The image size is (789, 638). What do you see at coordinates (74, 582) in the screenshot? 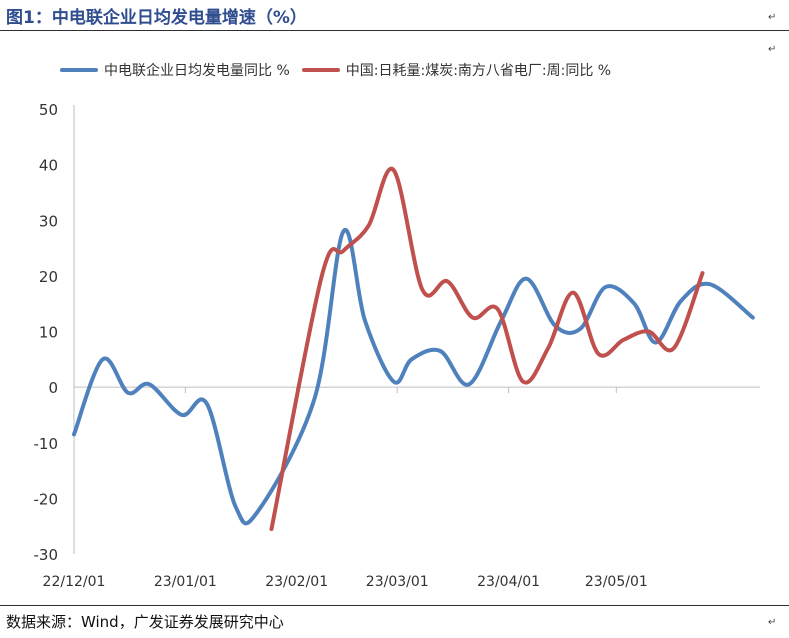
I see `x-tick-label: 22/12/01` at bounding box center [74, 582].